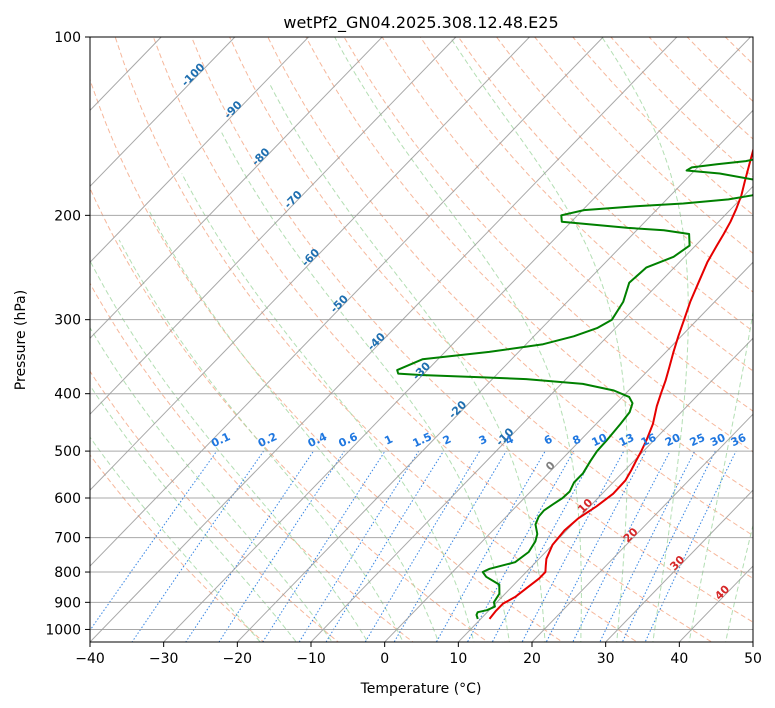 This screenshot has height=708, width=775. What do you see at coordinates (388, 440) in the screenshot?
I see `mixing-ratio-label: 1` at bounding box center [388, 440].